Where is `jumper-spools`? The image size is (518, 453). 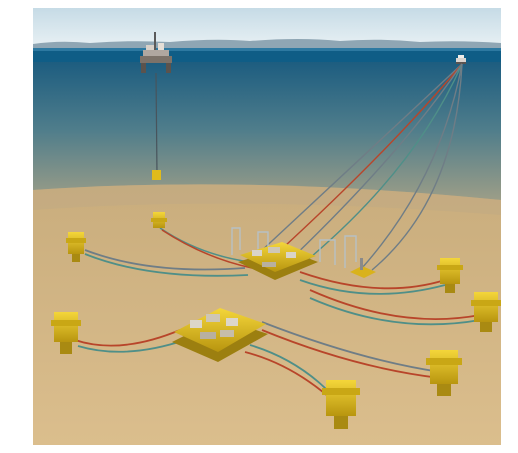 jumper-spools is located at coordinates (294, 247).